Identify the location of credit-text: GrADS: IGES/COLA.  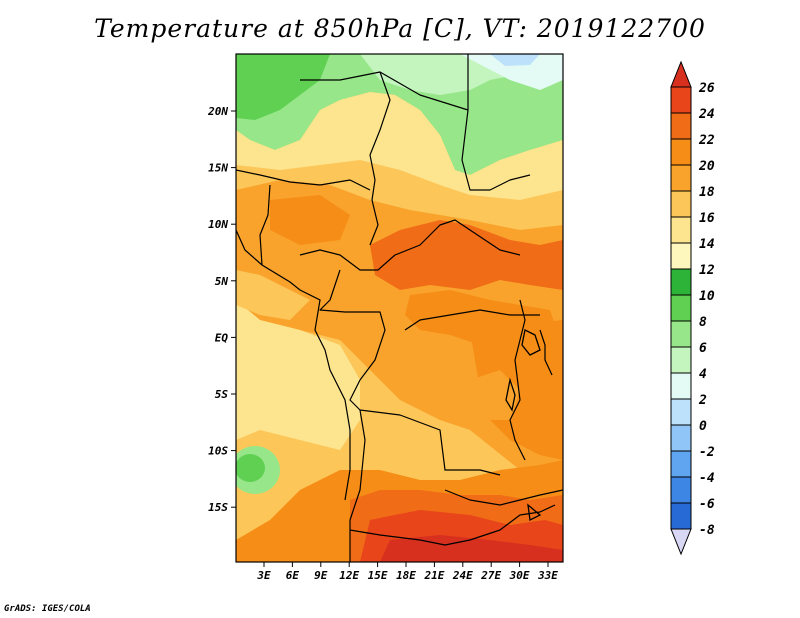
(47, 609).